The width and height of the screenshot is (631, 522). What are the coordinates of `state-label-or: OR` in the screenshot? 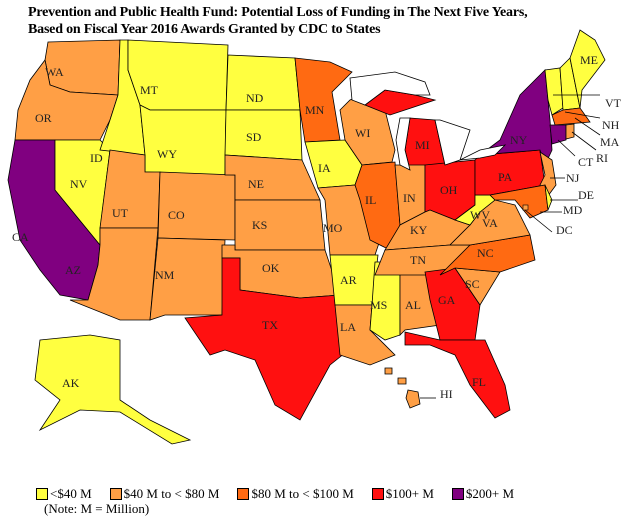 It's located at (43, 118).